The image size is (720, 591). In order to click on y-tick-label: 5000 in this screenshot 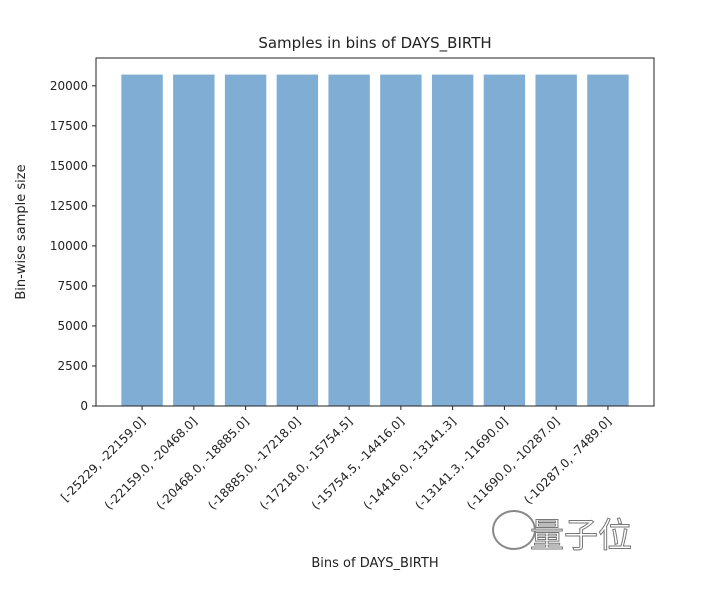, I will do `click(72, 326)`.